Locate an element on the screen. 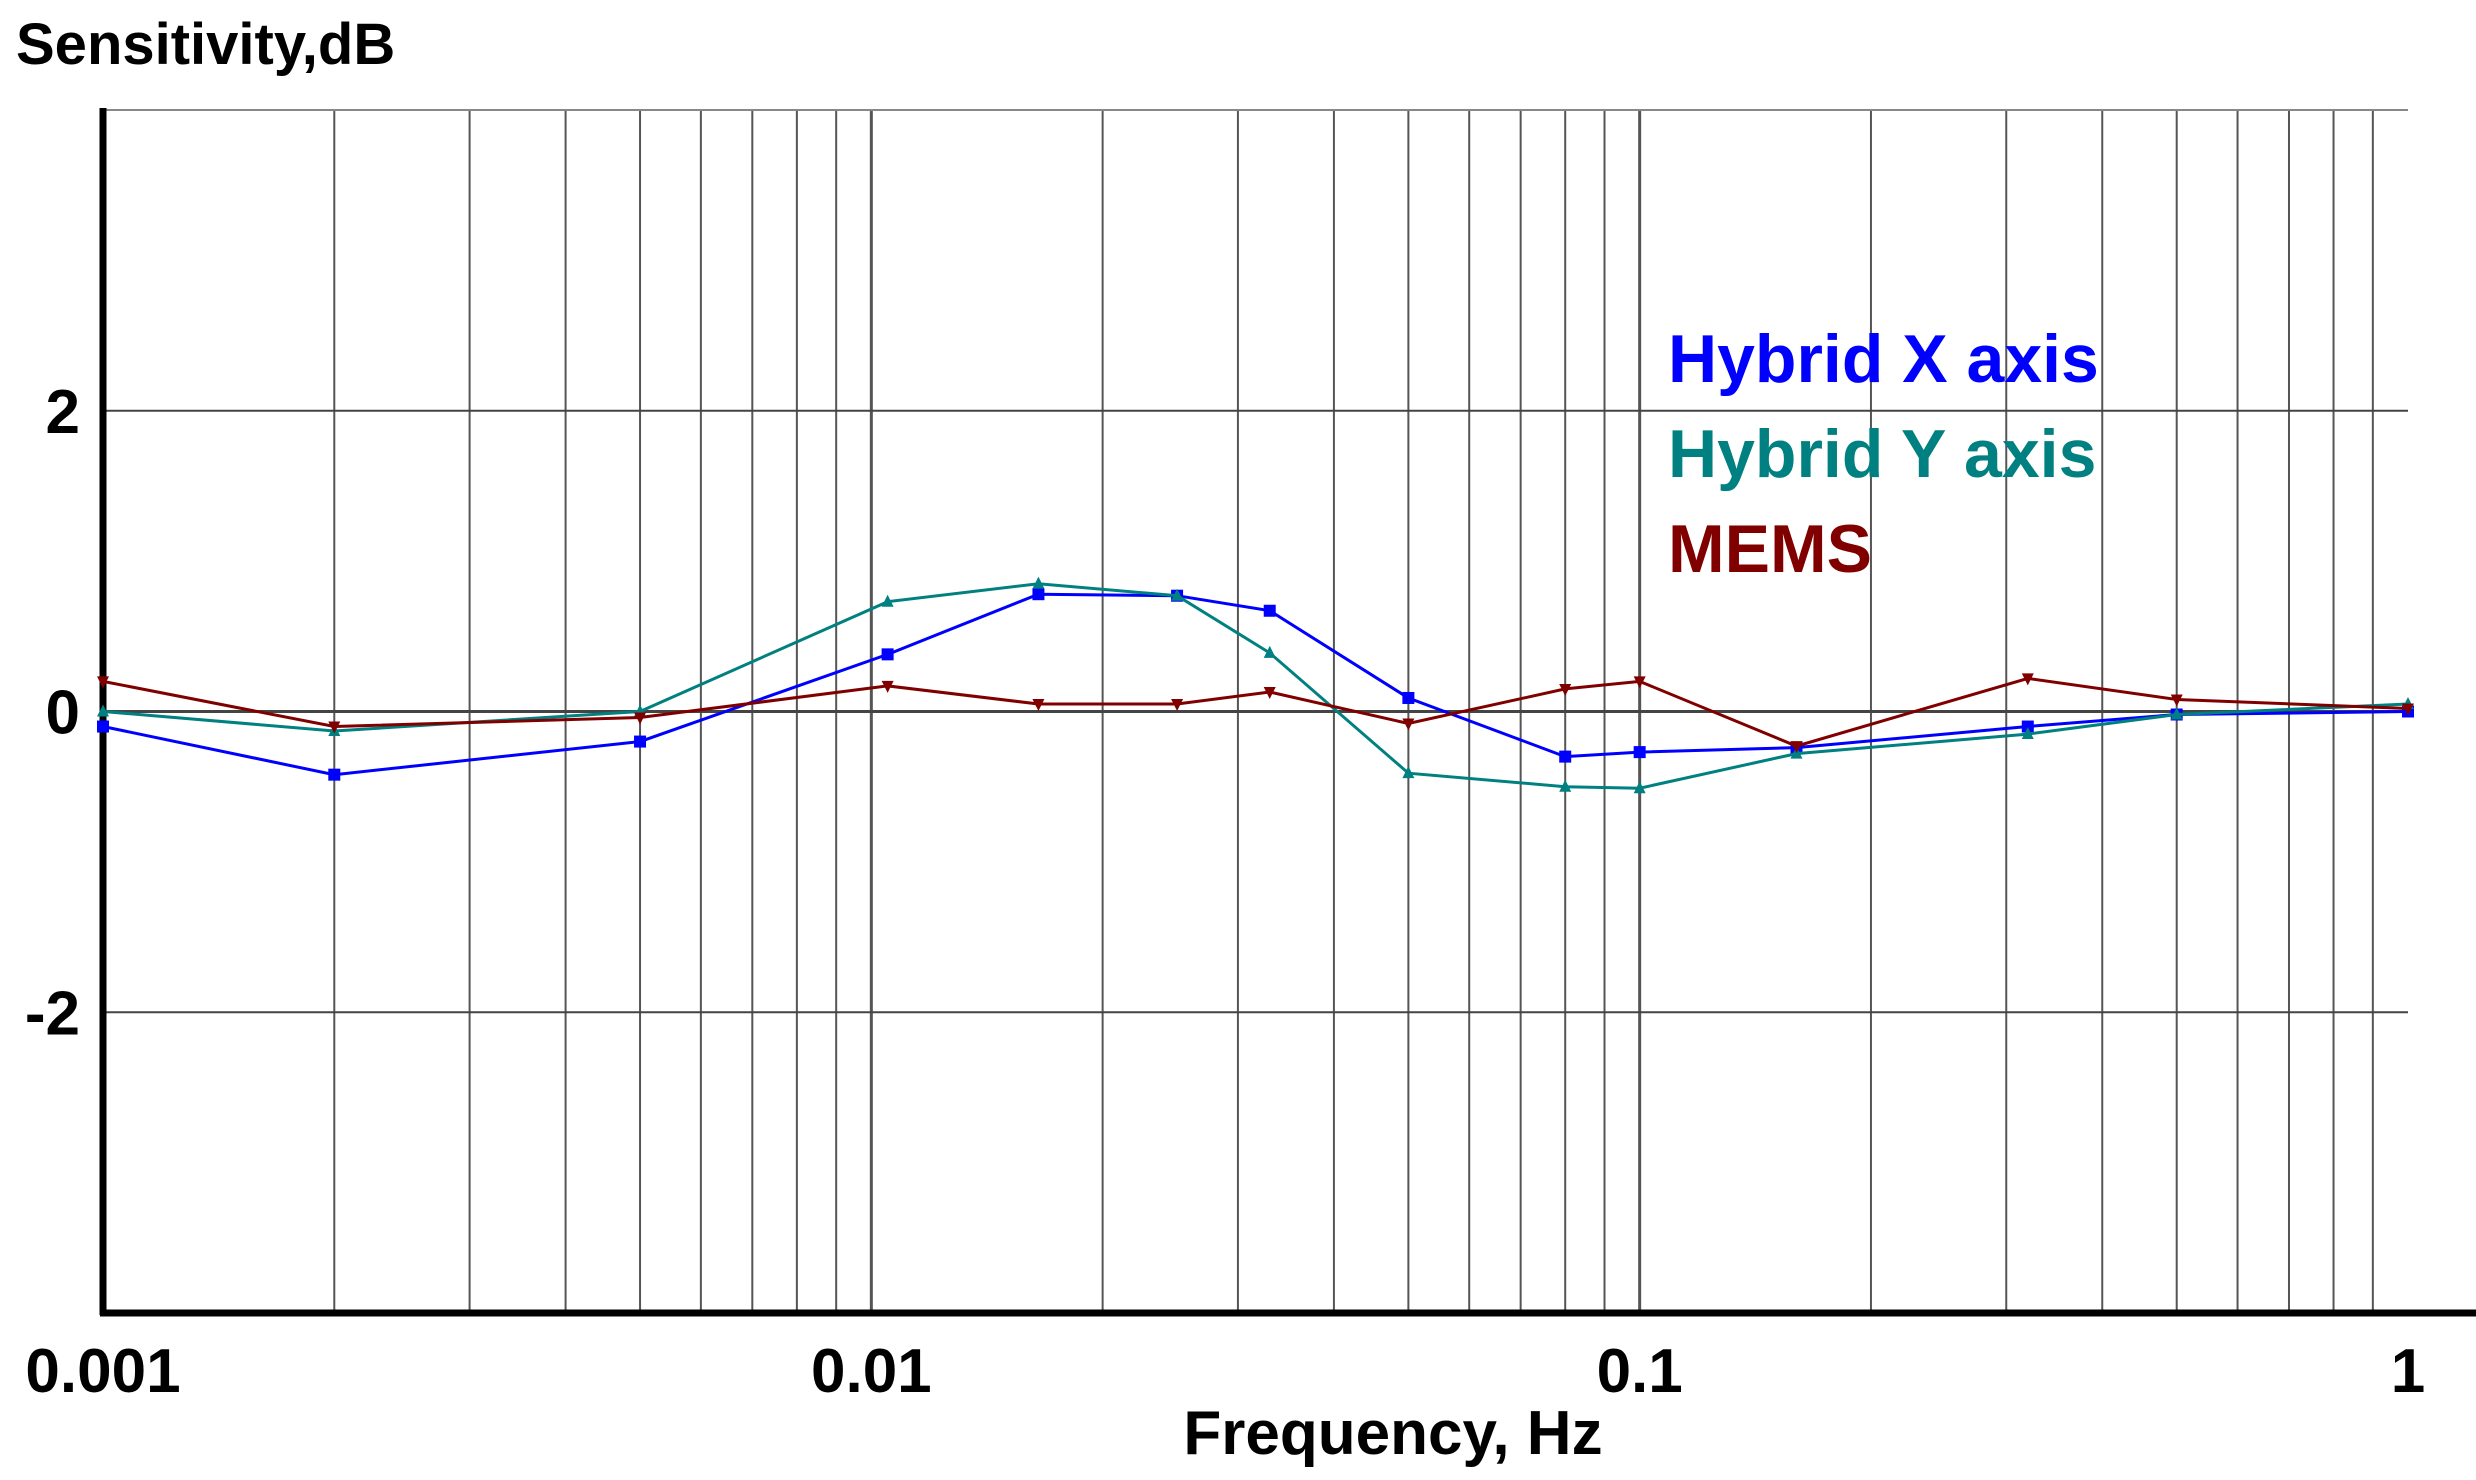 This screenshot has height=1480, width=2476. x-tick-label: 0.01 is located at coordinates (871, 1371).